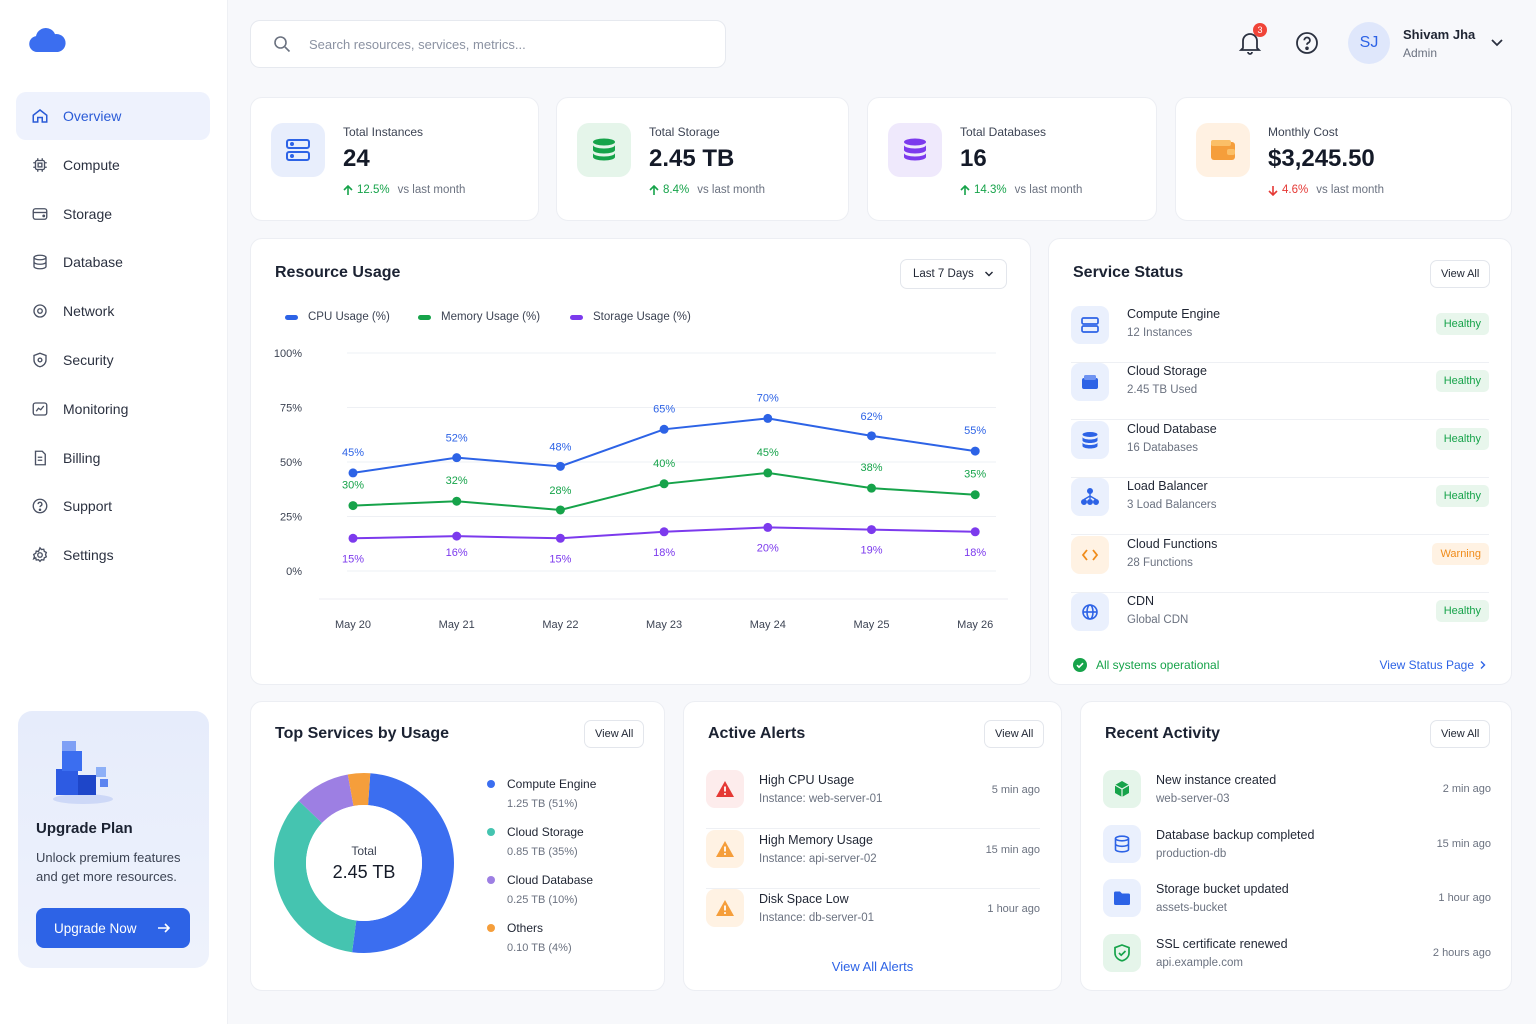 Image resolution: width=1536 pixels, height=1024 pixels. What do you see at coordinates (1280, 564) in the screenshot?
I see `service-row: Cloud Functions 28 Functions Warning` at bounding box center [1280, 564].